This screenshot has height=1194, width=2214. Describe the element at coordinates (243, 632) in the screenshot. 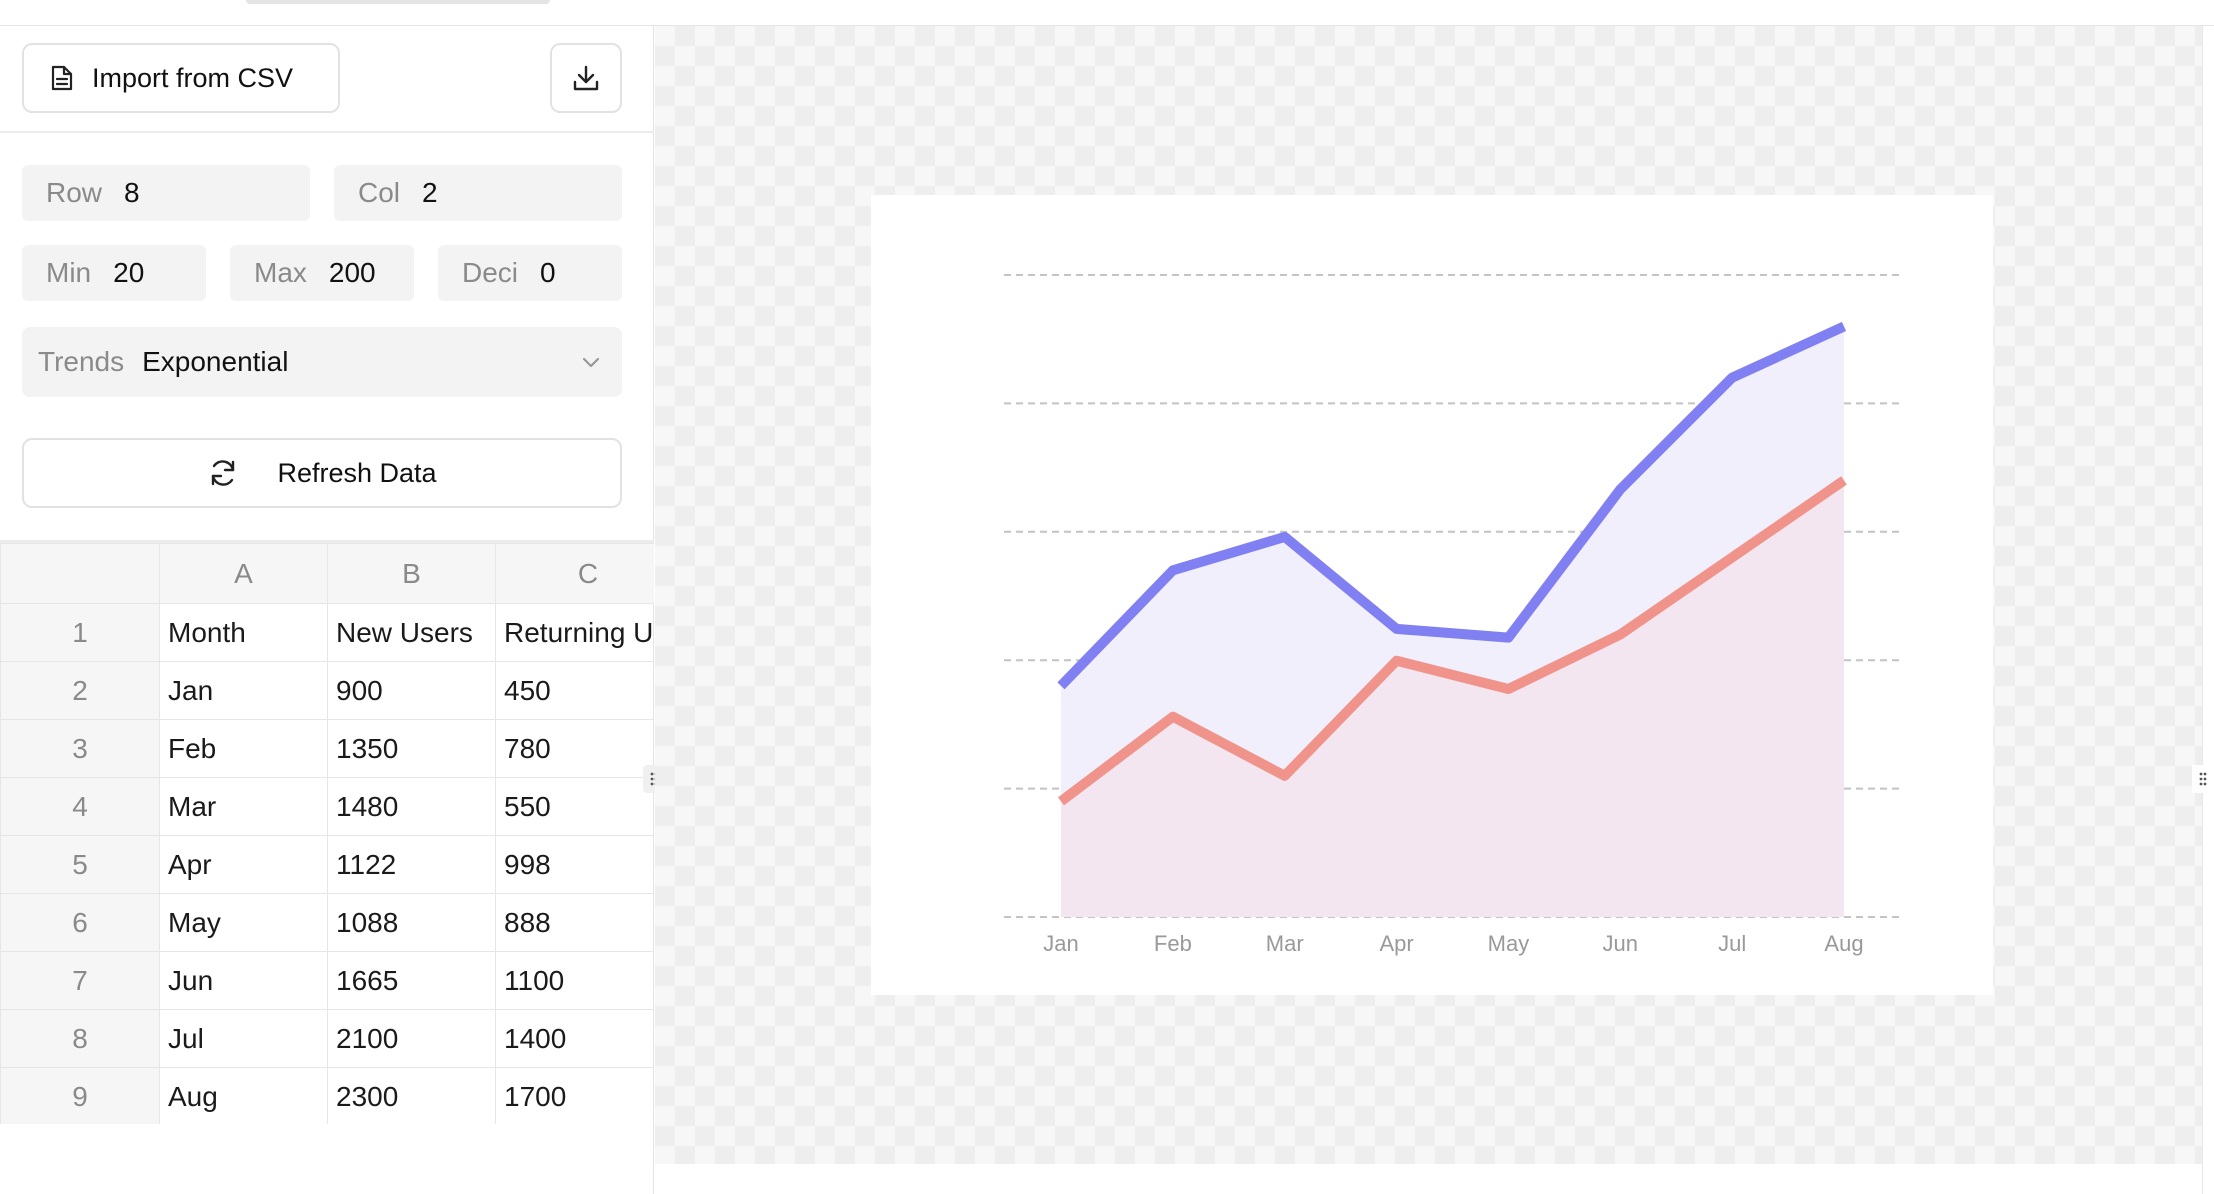

I see `table-cell: Month` at that location.